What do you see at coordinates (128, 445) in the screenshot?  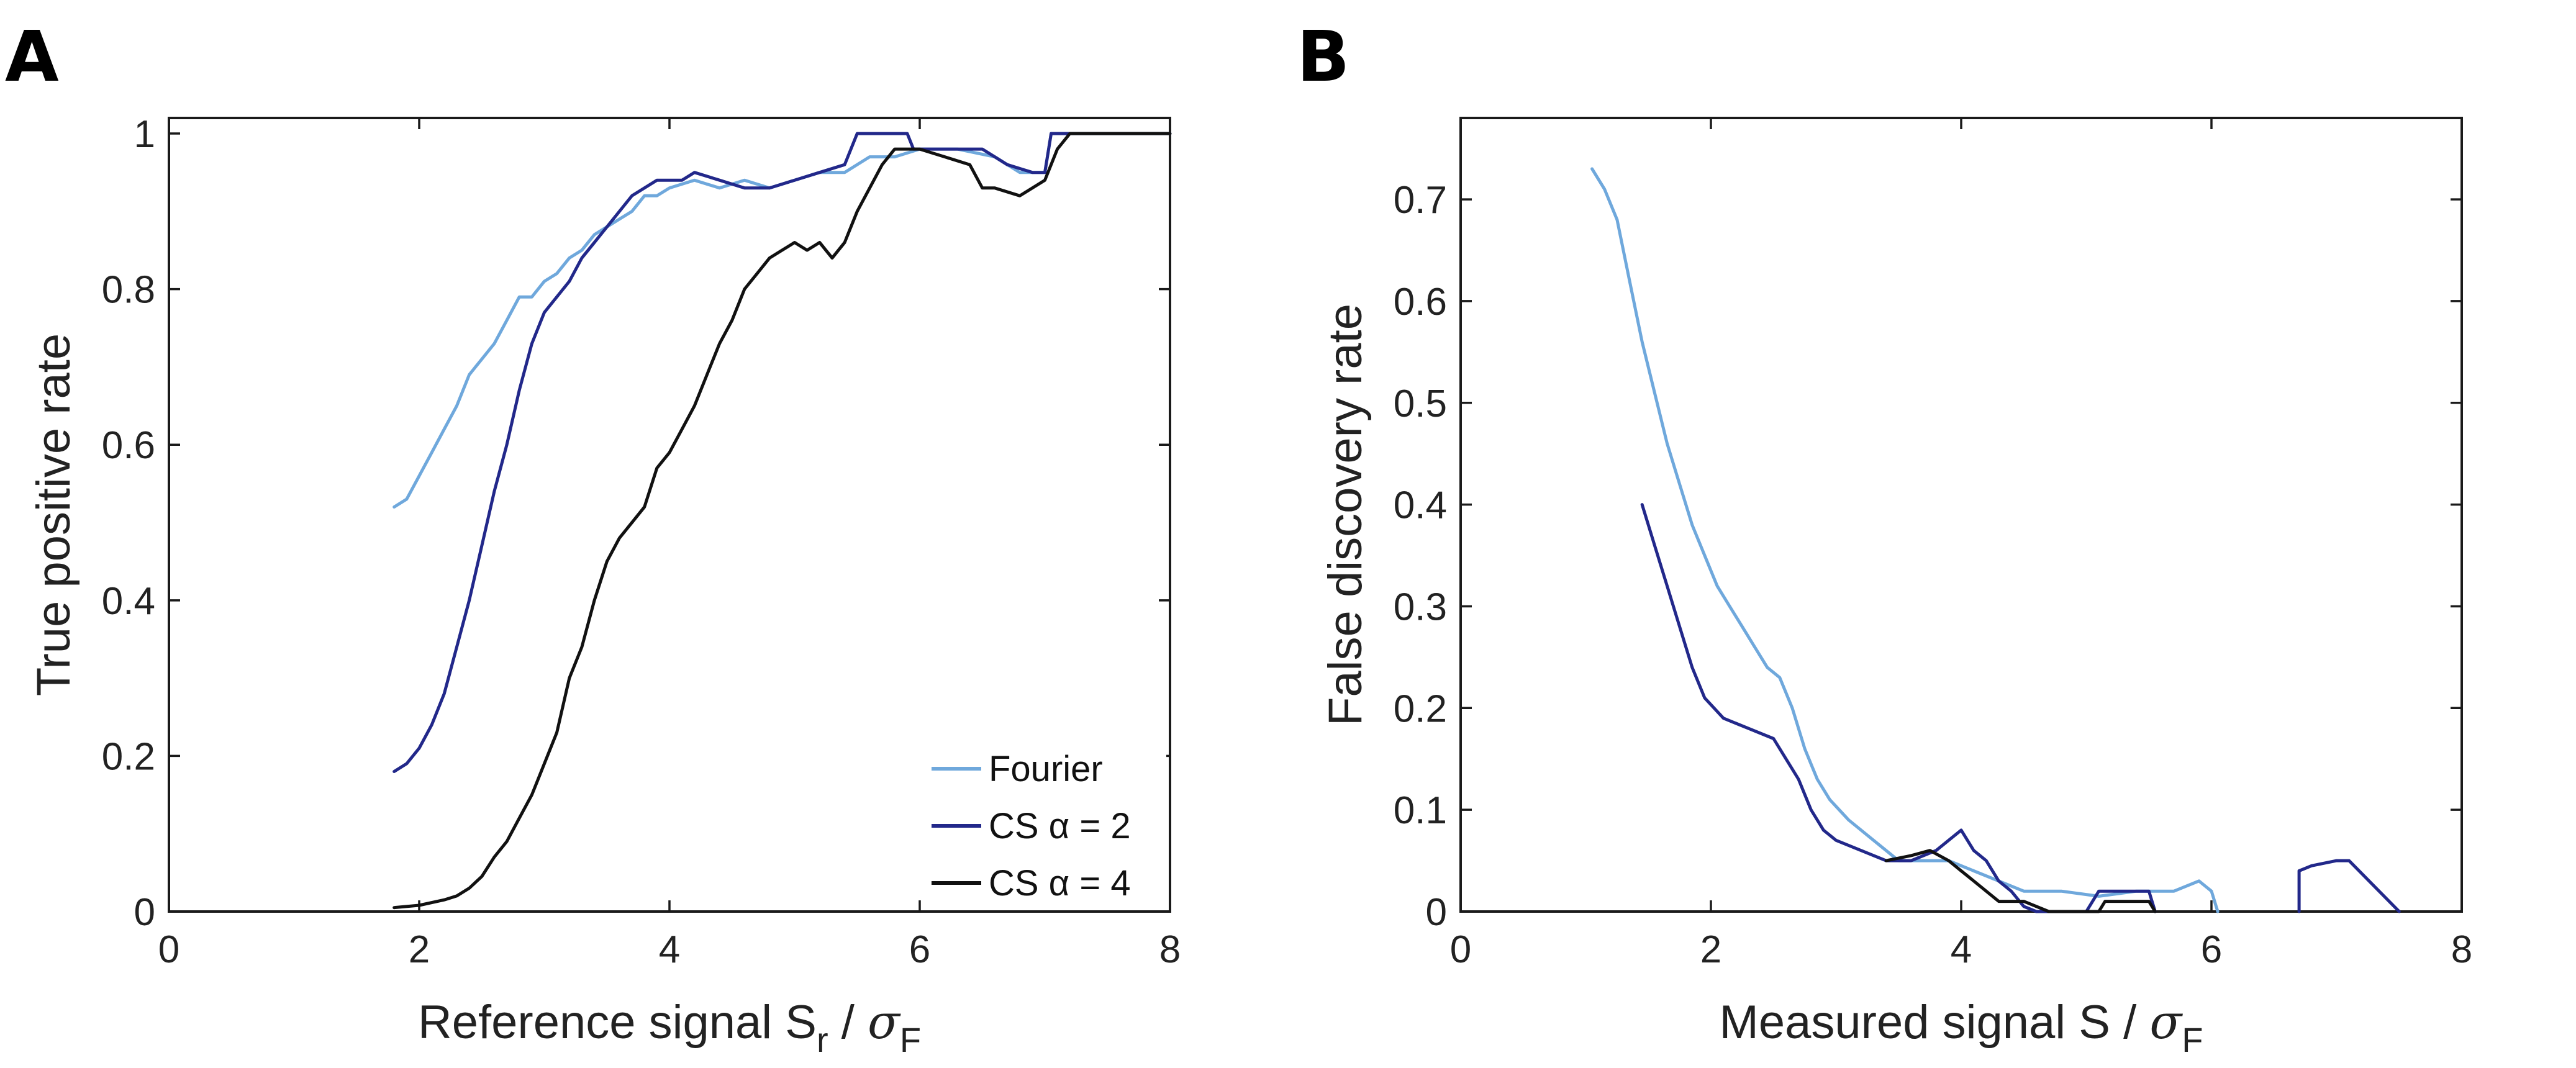 I see `y-tick-label-a: 0.6` at bounding box center [128, 445].